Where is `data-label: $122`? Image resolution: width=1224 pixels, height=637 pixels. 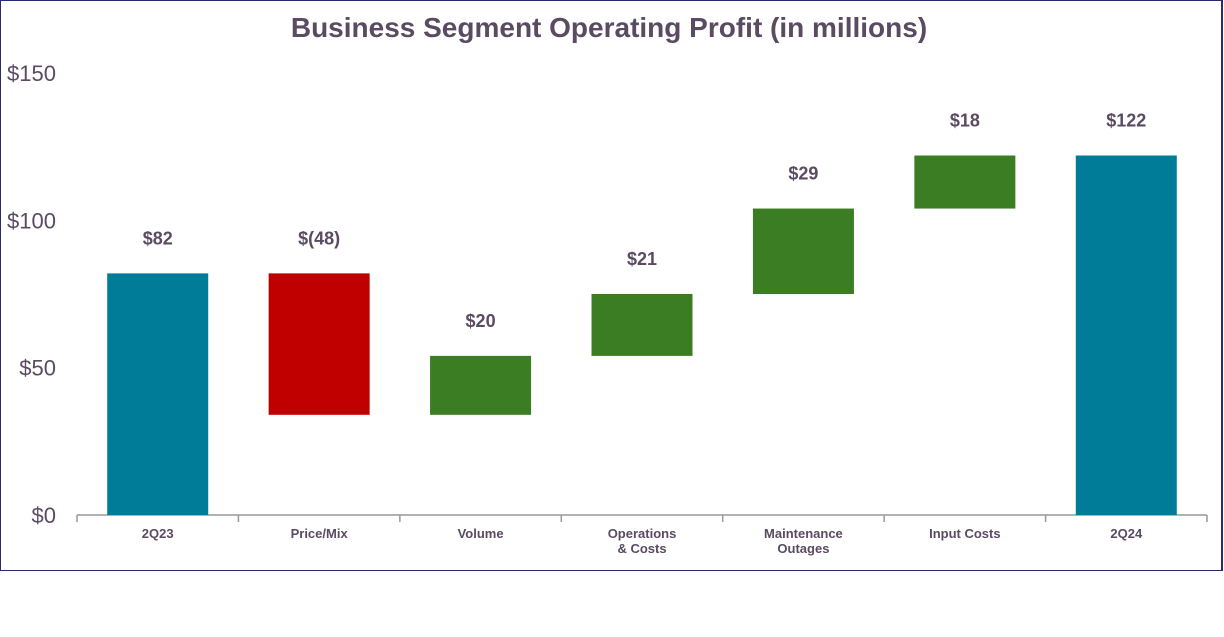
data-label: $122 is located at coordinates (1126, 121).